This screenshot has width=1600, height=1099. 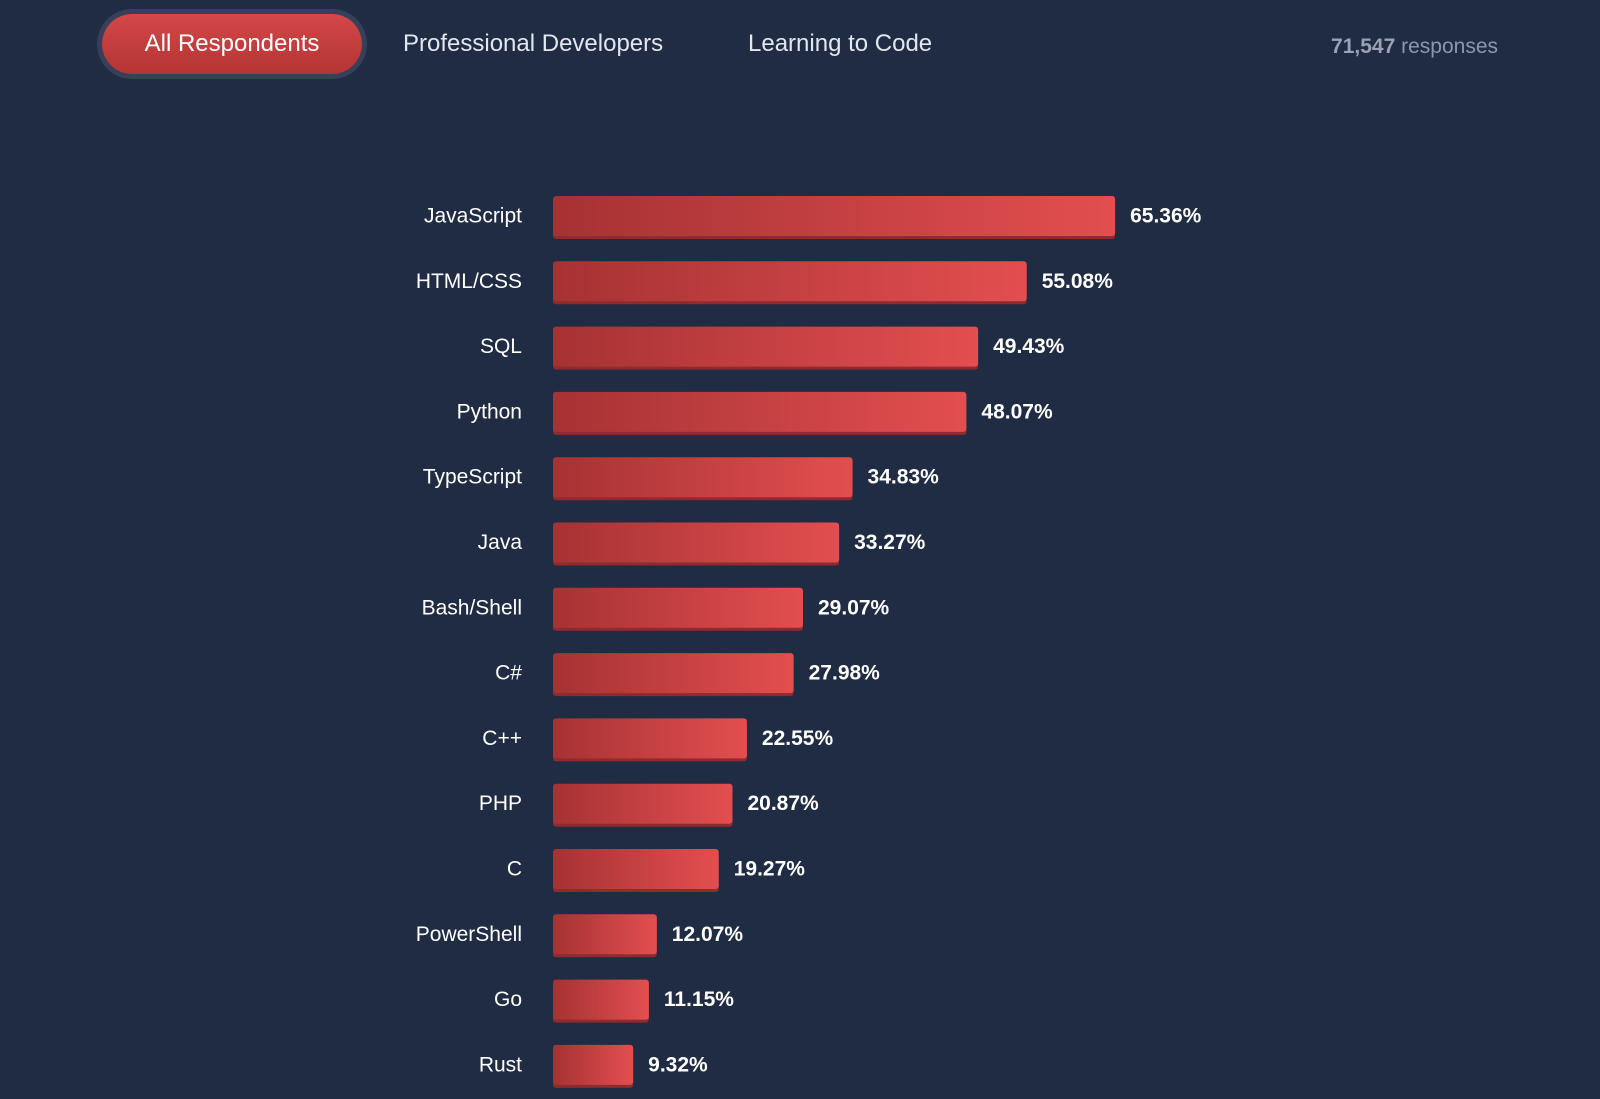 I want to click on value-label: 20.87%, so click(x=783, y=803).